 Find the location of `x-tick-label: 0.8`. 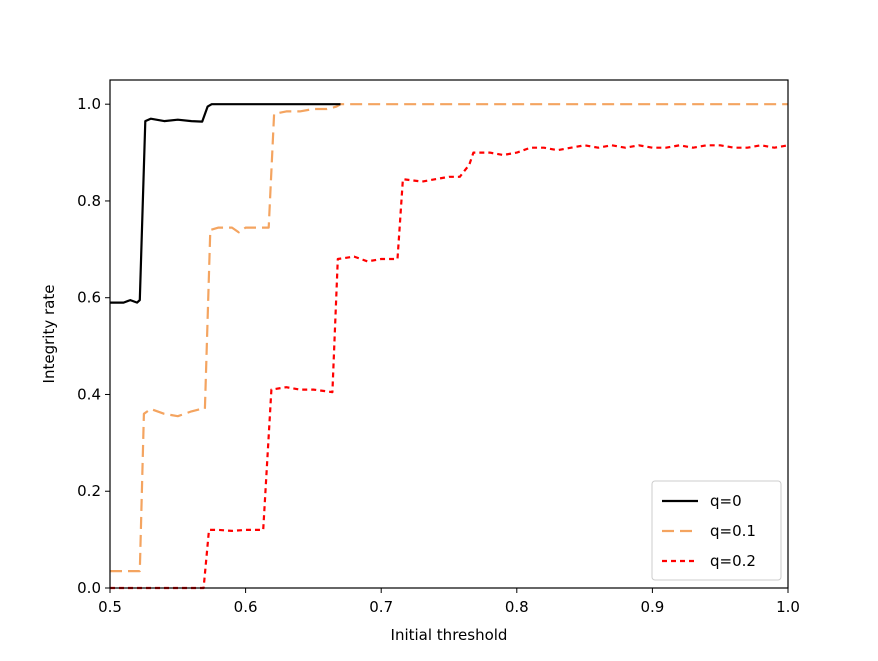

x-tick-label: 0.8 is located at coordinates (517, 607).